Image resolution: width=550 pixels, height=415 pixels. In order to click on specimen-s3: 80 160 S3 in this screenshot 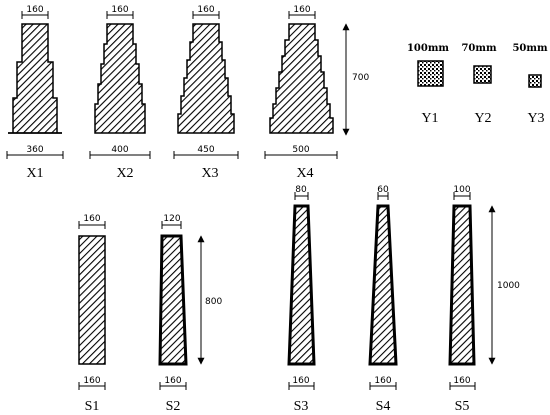, I will do `click(301, 299)`.